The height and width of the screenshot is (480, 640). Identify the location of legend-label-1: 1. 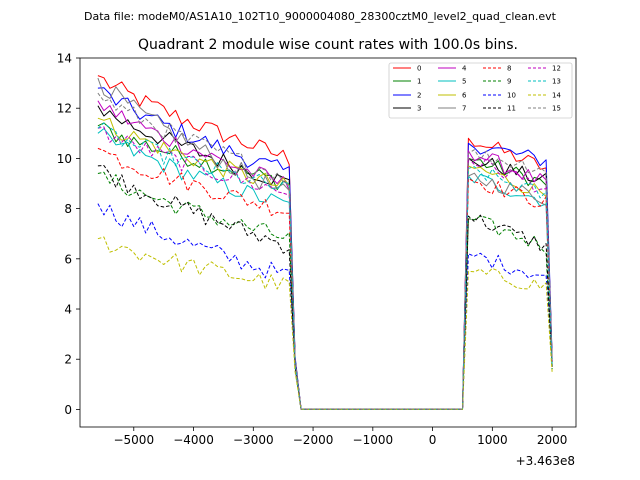
(419, 82).